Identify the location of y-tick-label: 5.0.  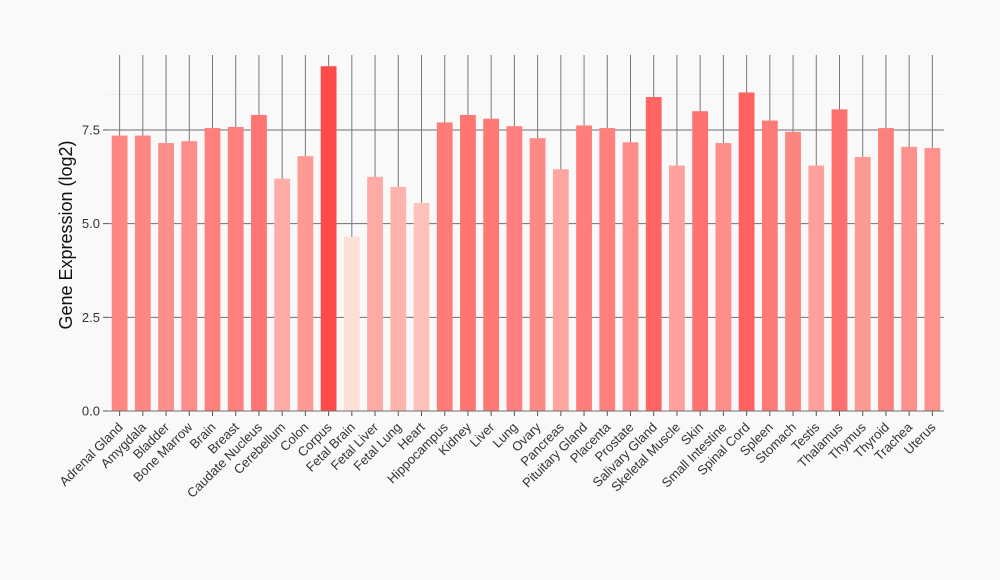
(91, 223).